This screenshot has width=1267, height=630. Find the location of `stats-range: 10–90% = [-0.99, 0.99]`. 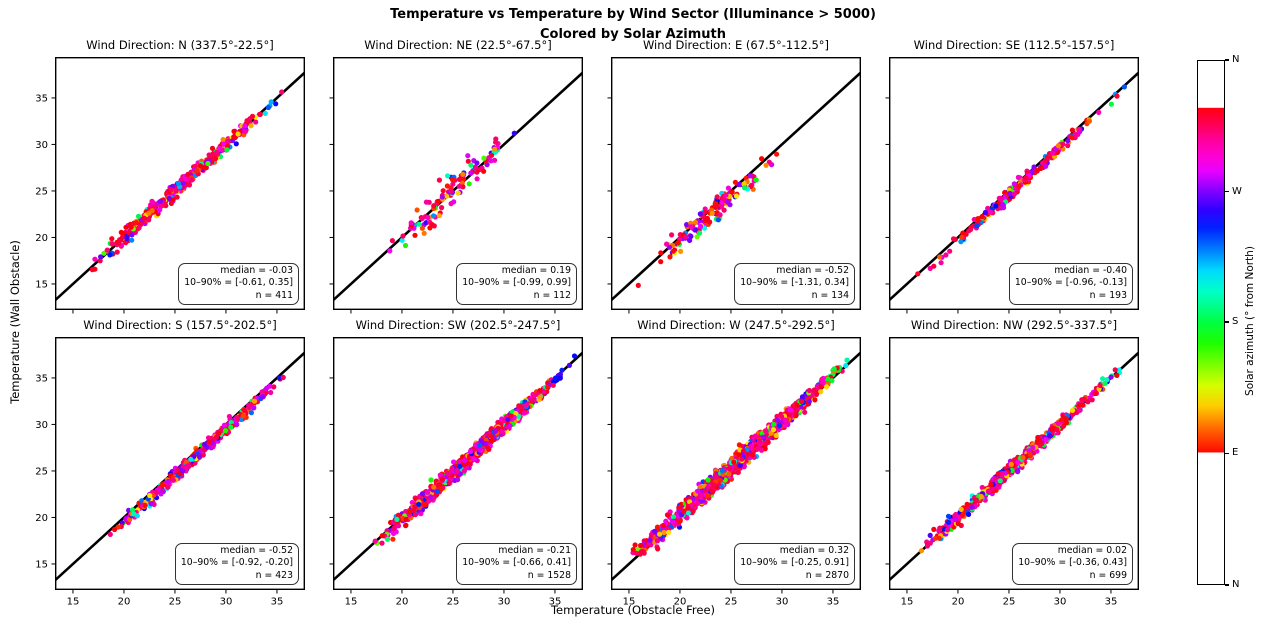

stats-range: 10–90% = [-0.99, 0.99] is located at coordinates (516, 283).